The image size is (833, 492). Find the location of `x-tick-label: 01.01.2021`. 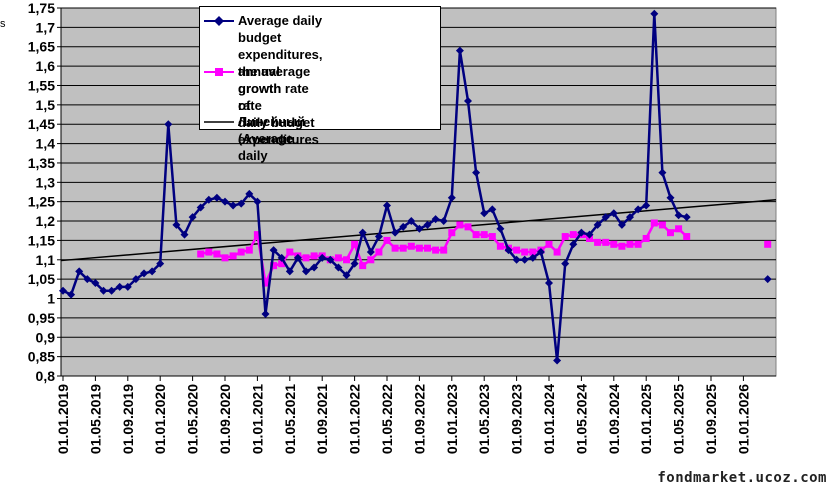

x-tick-label: 01.01.2021 is located at coordinates (257, 419).